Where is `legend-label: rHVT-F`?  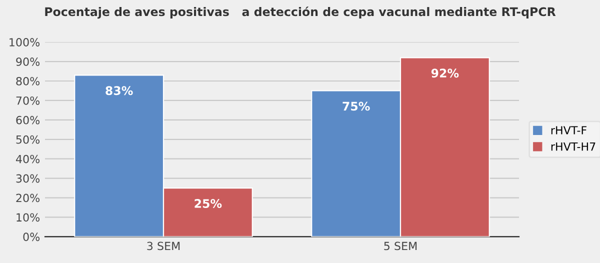
legend-label: rHVT-F is located at coordinates (568, 130).